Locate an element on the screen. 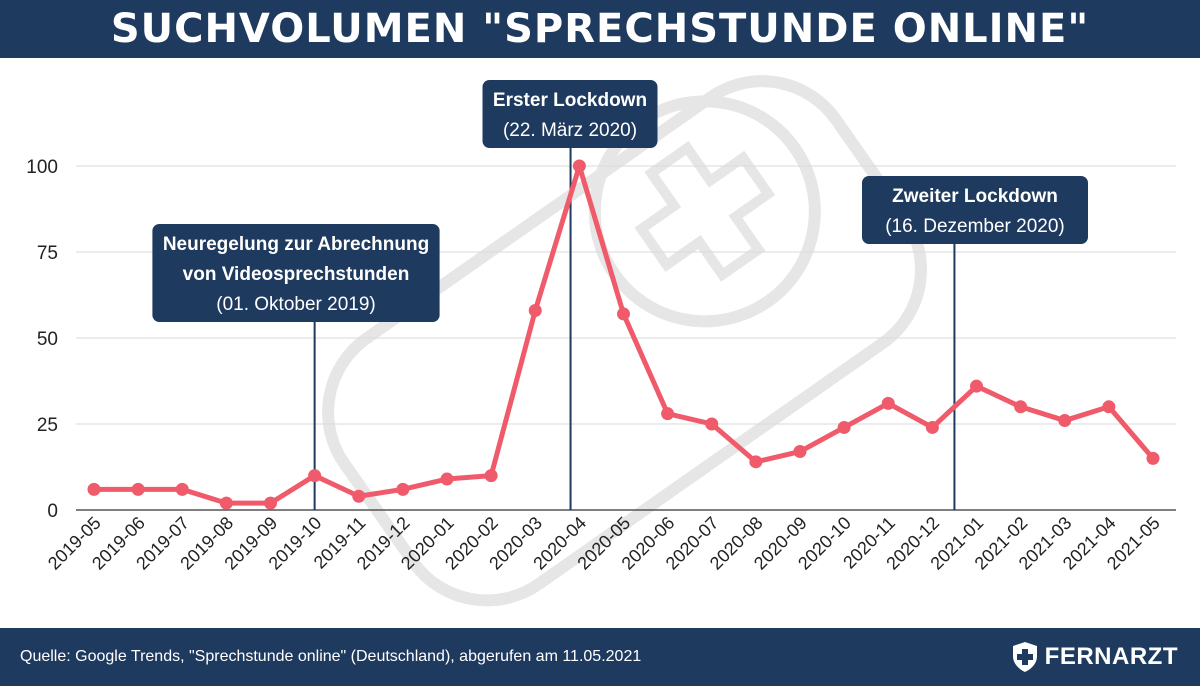  annotation-date: (01. Oktober 2019) is located at coordinates (295, 304).